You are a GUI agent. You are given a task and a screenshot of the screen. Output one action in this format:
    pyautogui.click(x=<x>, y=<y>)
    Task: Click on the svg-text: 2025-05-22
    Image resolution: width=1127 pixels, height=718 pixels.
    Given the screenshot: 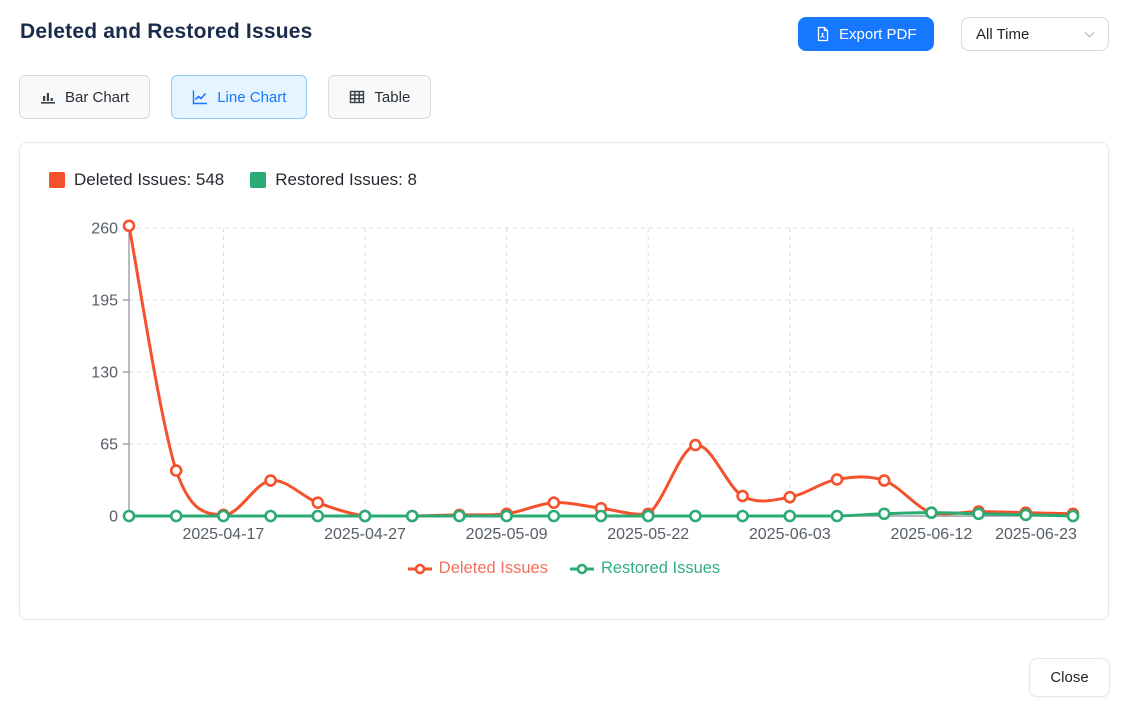 What is the action you would take?
    pyautogui.click(x=648, y=534)
    